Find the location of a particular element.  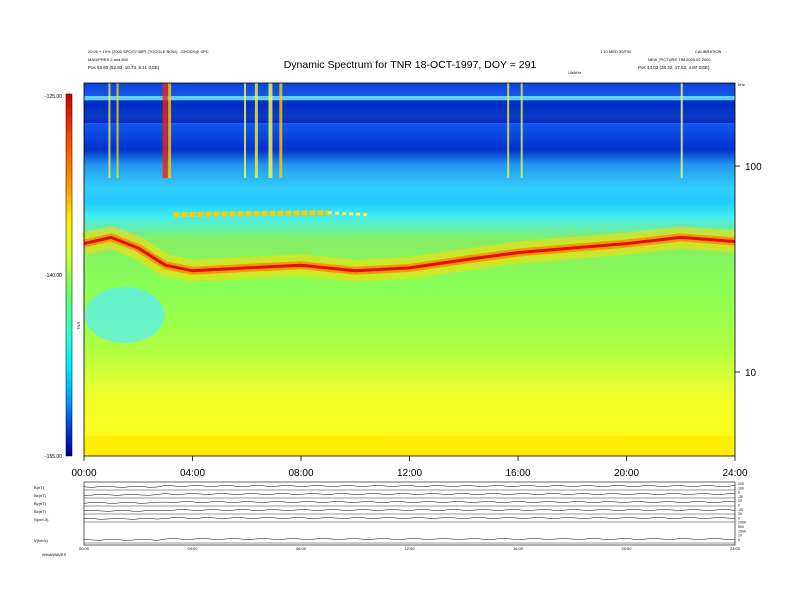

panel-bottom-tick-0: 00:00 is located at coordinates (84, 548).